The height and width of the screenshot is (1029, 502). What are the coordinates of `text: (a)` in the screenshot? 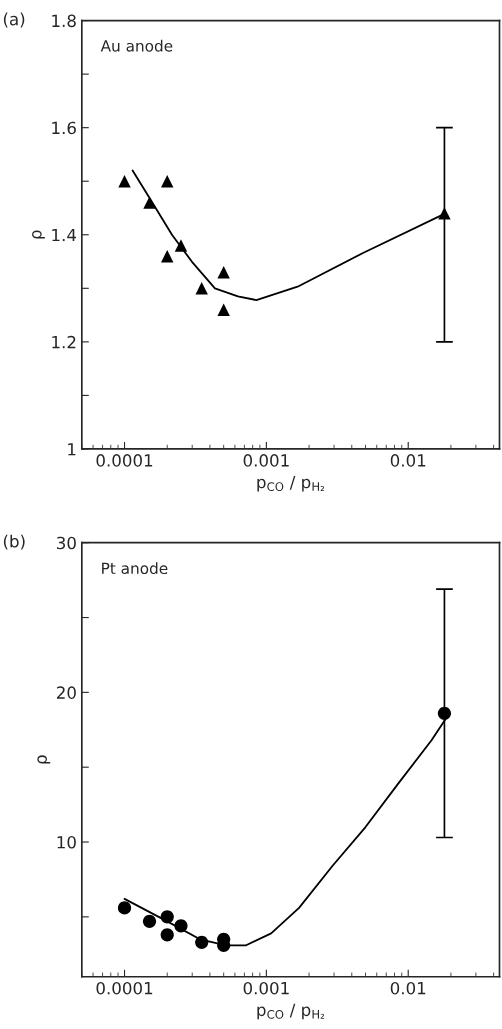 It's located at (14, 20).